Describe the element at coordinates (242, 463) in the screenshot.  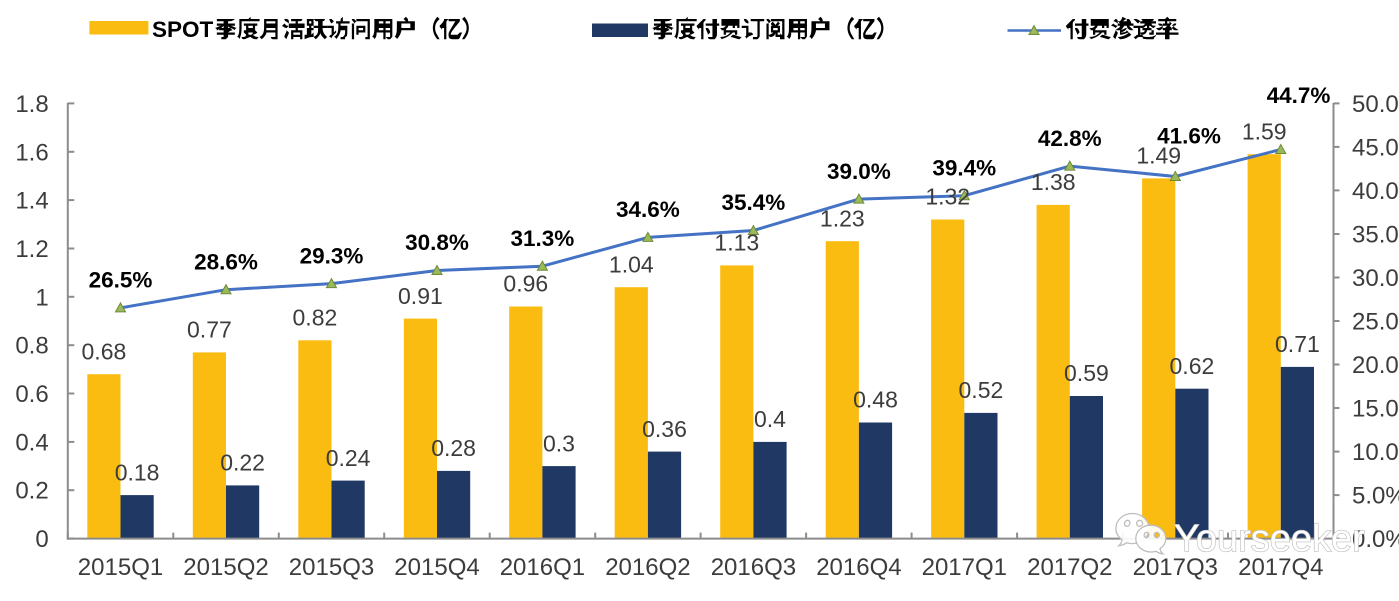
I see `svg-text: 0.22` at that location.